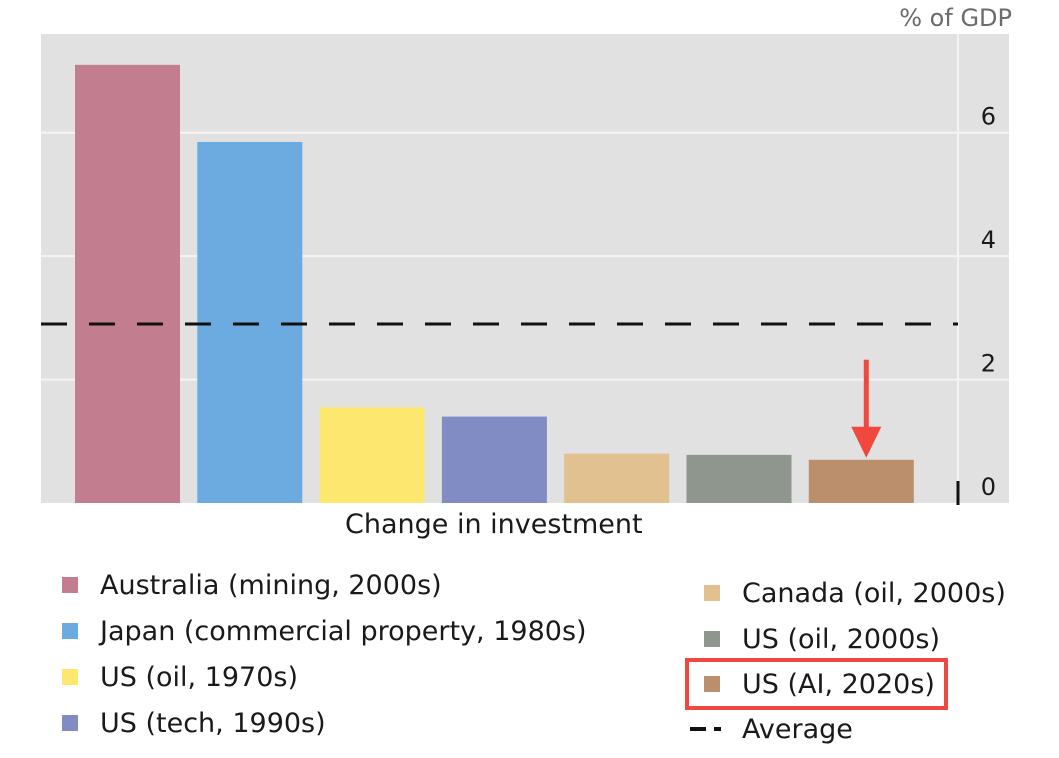 The width and height of the screenshot is (1059, 758). I want to click on arrow-head, so click(866, 442).